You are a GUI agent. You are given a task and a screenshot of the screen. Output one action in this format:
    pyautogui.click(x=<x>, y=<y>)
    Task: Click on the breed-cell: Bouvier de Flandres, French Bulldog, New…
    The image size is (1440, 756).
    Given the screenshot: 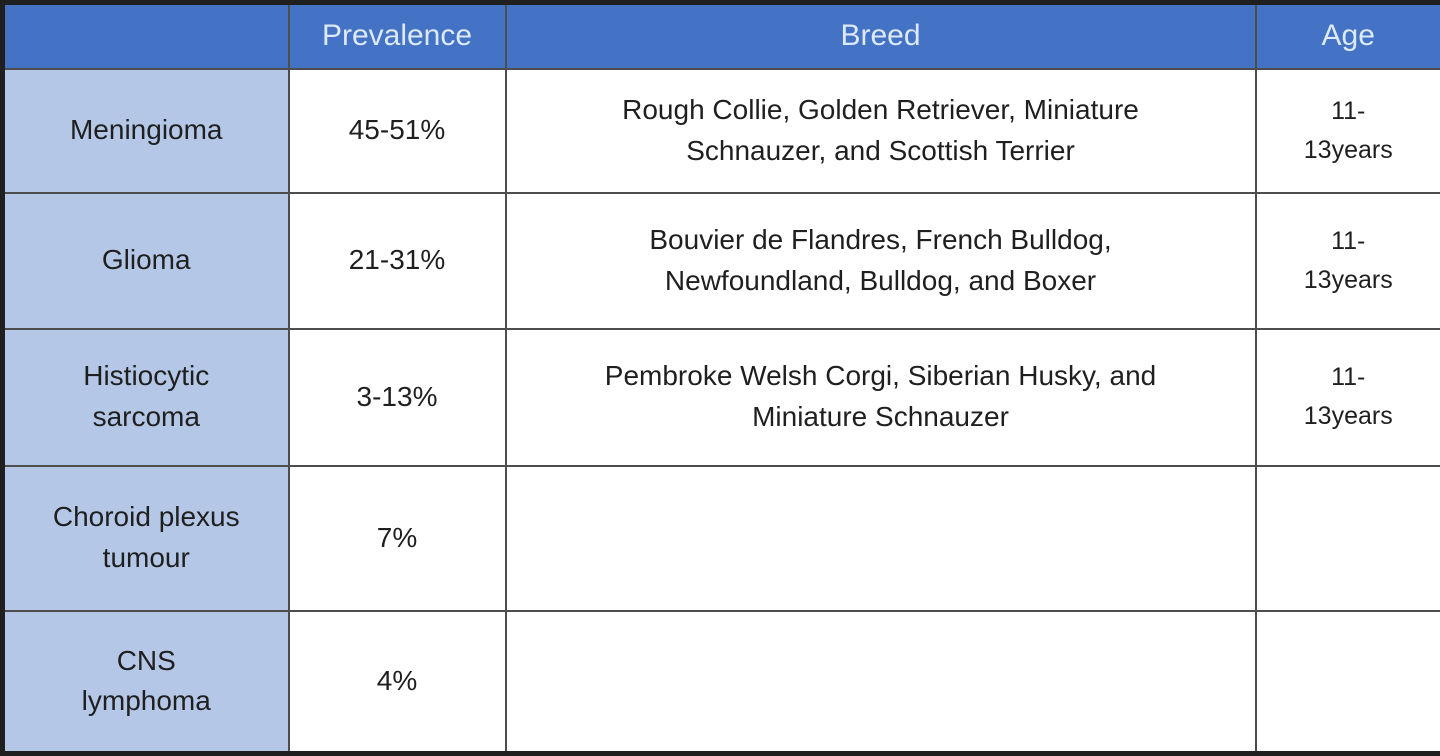 What is the action you would take?
    pyautogui.click(x=881, y=261)
    